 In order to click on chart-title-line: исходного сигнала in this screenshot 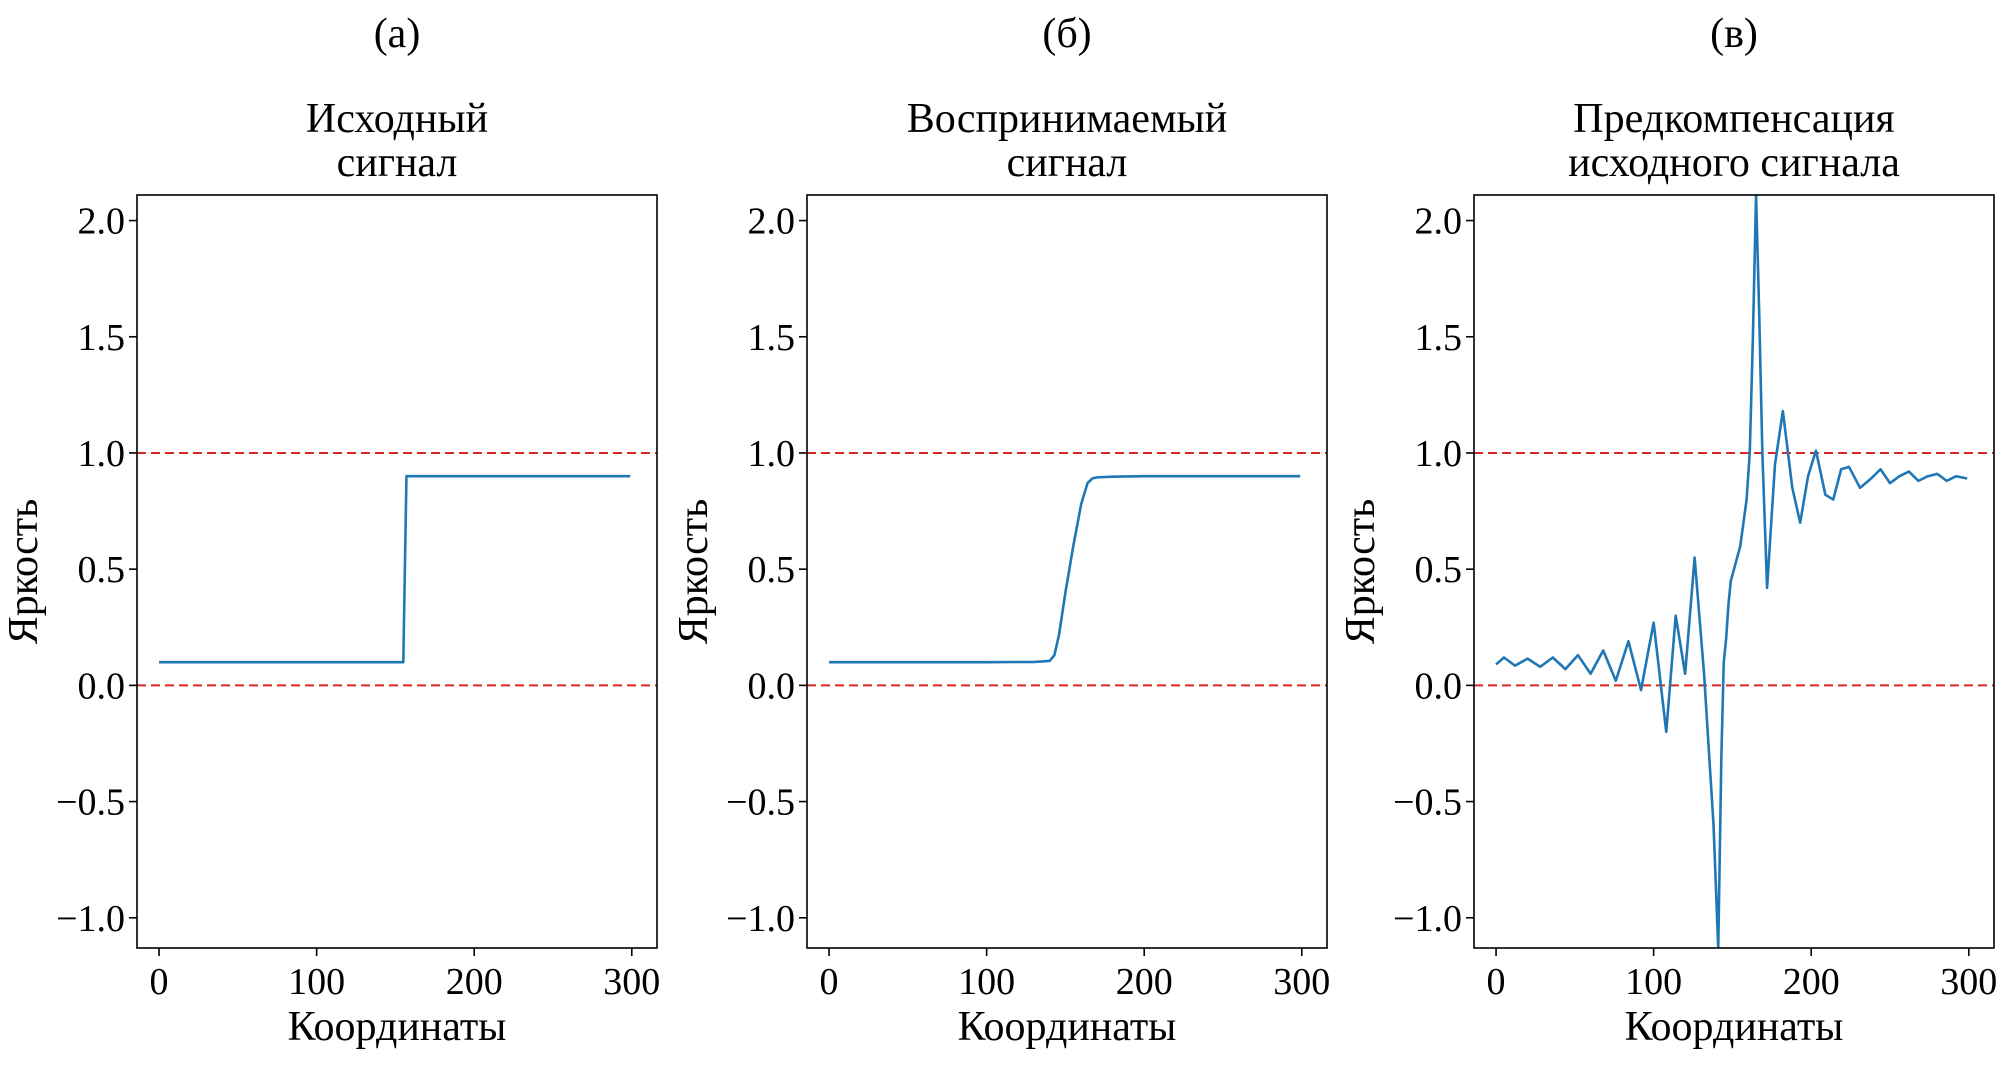, I will do `click(1734, 163)`.